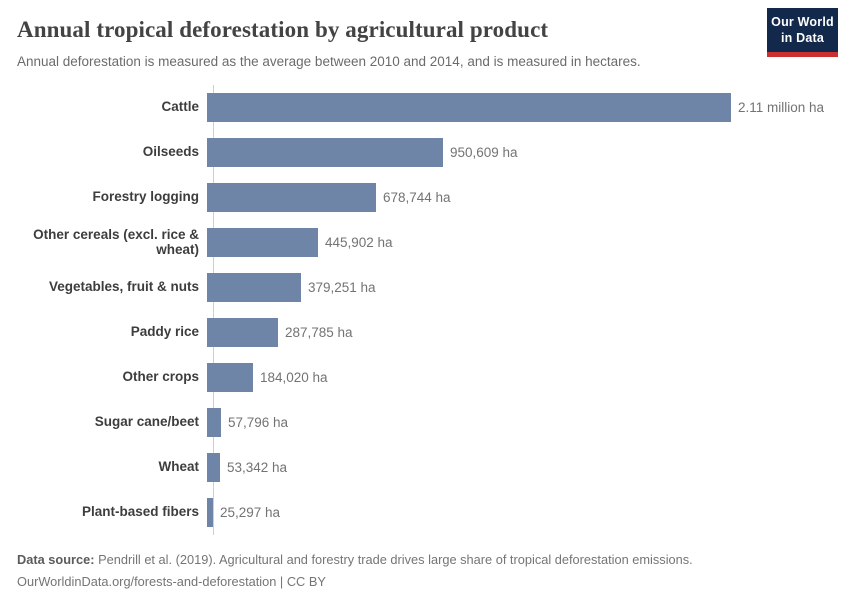 The width and height of the screenshot is (850, 600). Describe the element at coordinates (417, 198) in the screenshot. I see `value-label: 678,744 ha` at that location.